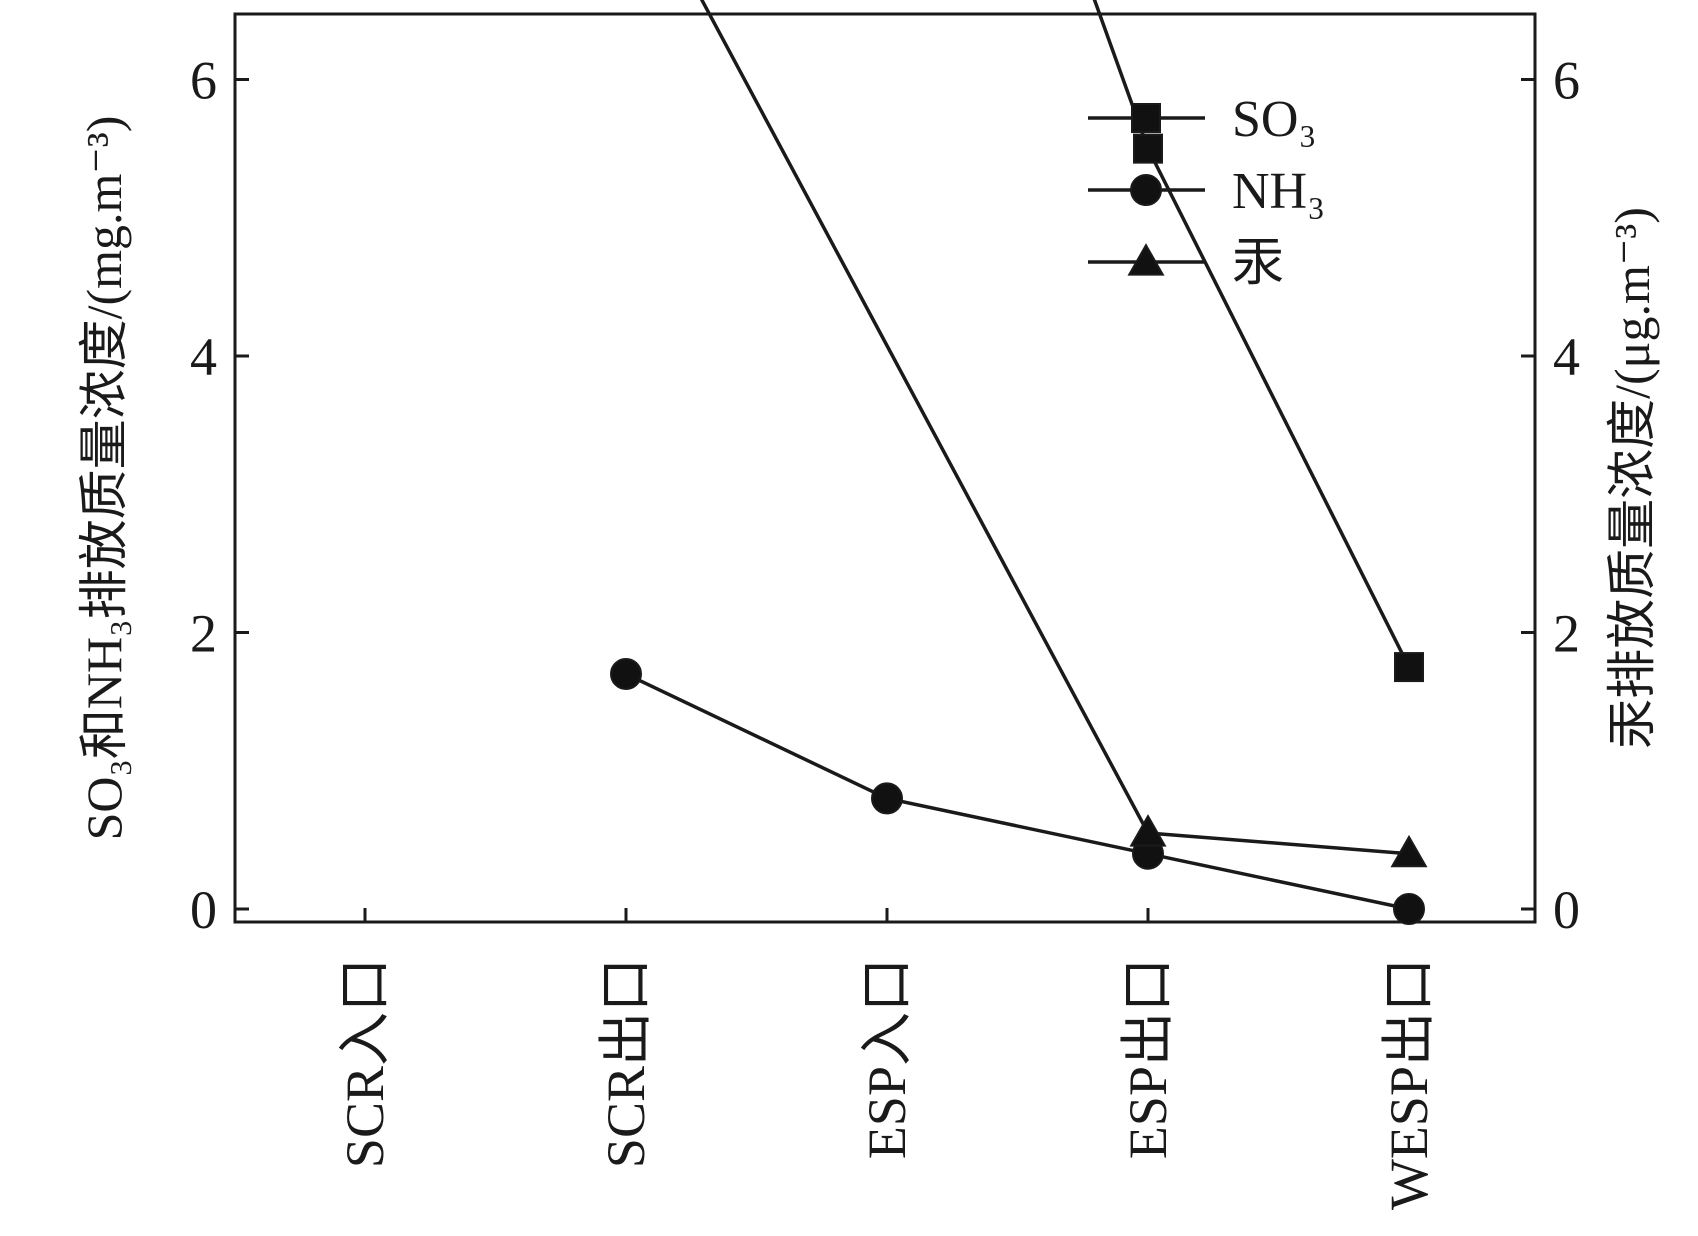 The image size is (1698, 1236). What do you see at coordinates (203, 81) in the screenshot?
I see `y-tick-label-left: 6` at bounding box center [203, 81].